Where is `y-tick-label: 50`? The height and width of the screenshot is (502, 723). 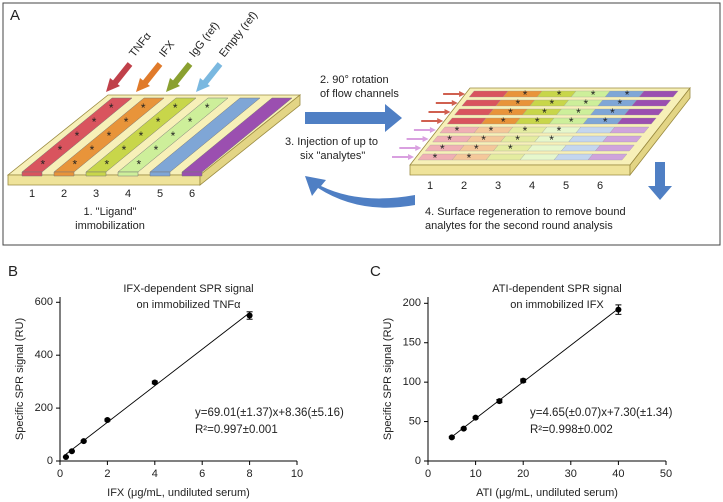
y-tick-label: 50 is located at coordinates (415, 421).